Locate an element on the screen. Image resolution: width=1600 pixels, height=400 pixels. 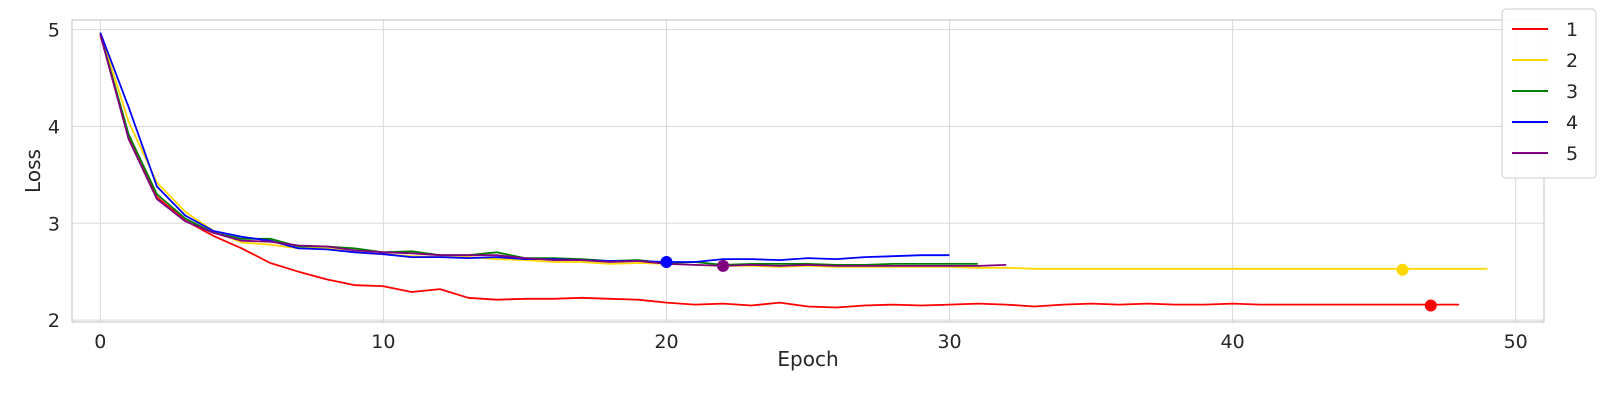
y-axis-ticks: 2 3 4 5 is located at coordinates (54, 176).